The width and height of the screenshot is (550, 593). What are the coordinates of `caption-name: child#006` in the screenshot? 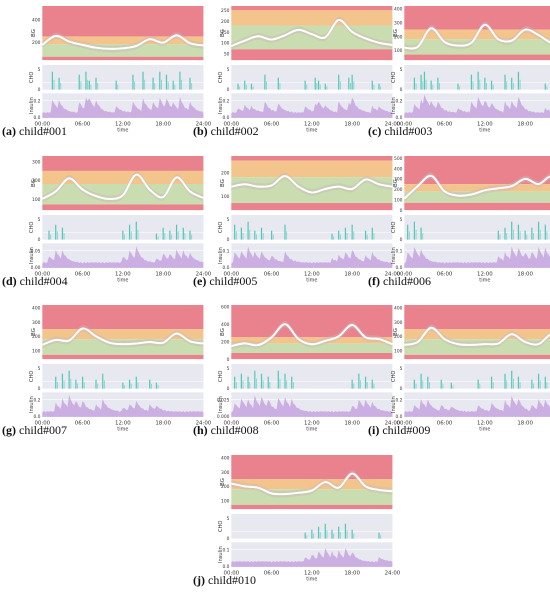 It's located at (407, 281).